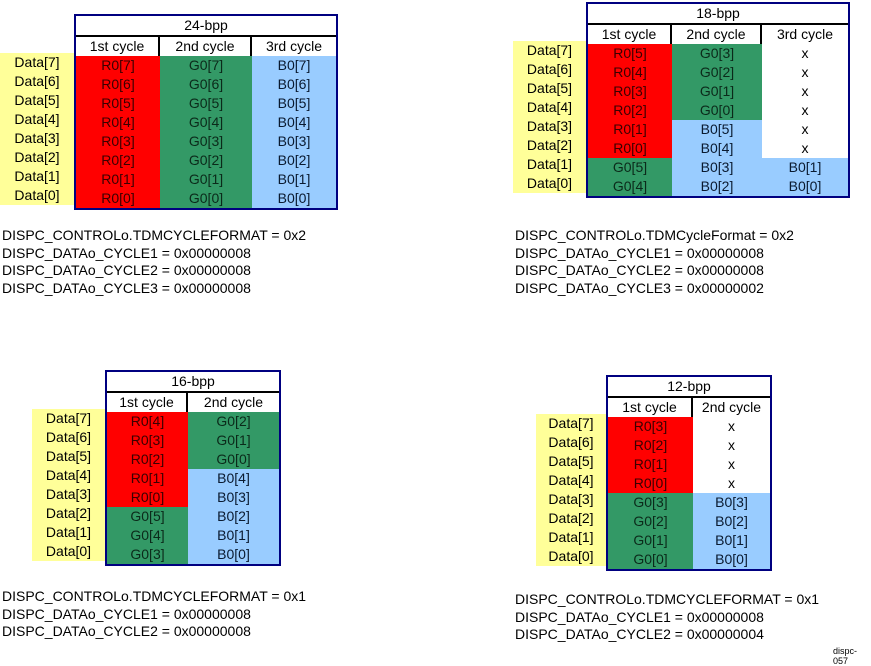 This screenshot has height=666, width=871. I want to click on table-title: 18-bpp, so click(718, 14).